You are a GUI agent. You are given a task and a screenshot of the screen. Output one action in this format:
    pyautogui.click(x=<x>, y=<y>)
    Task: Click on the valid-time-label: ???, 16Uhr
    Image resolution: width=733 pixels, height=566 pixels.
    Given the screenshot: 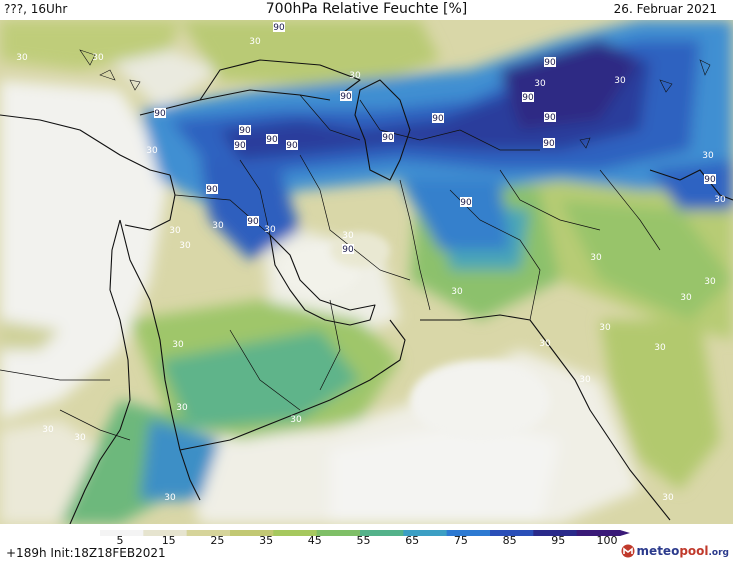 What is the action you would take?
    pyautogui.click(x=36, y=9)
    